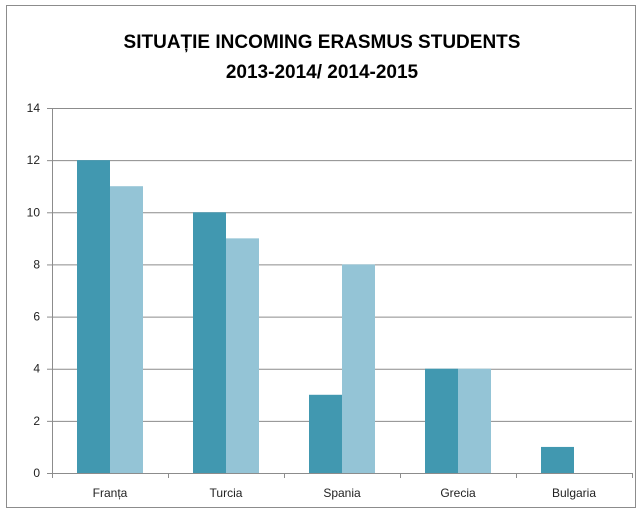 The width and height of the screenshot is (644, 512). I want to click on chart-title-line-1: SITUAȚIE INCOMING ERASMUS STUDENTS, so click(322, 42).